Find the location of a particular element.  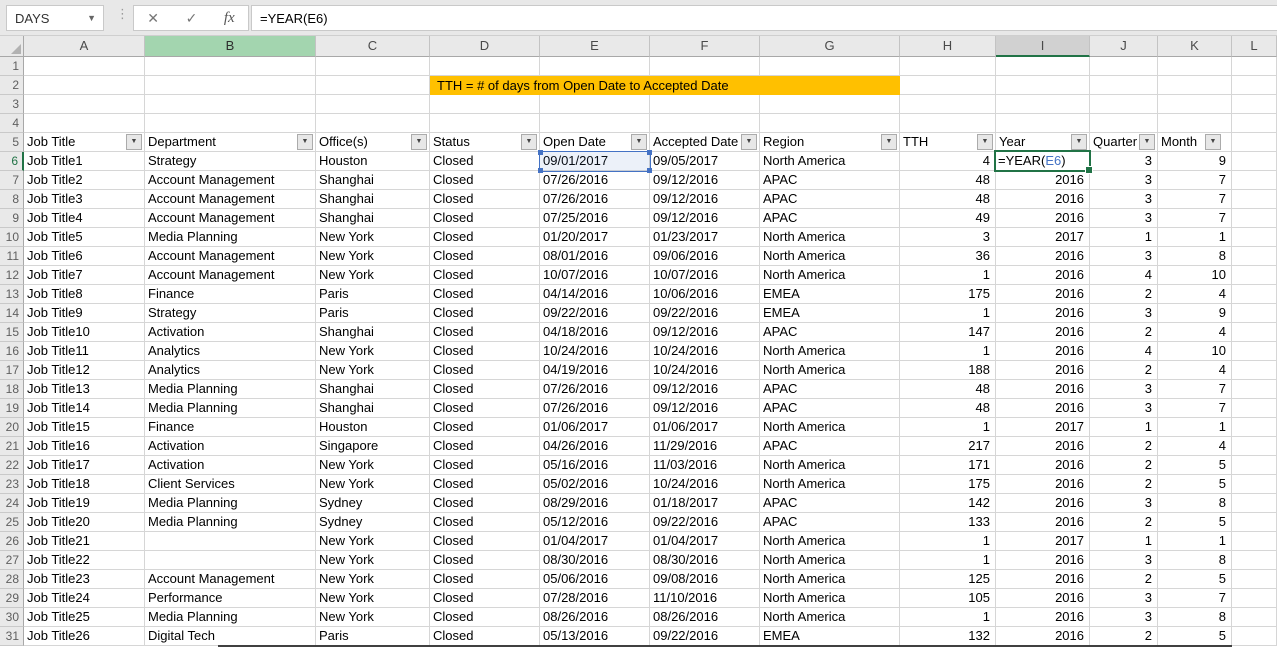

row-header-24: 24 is located at coordinates (12, 503).